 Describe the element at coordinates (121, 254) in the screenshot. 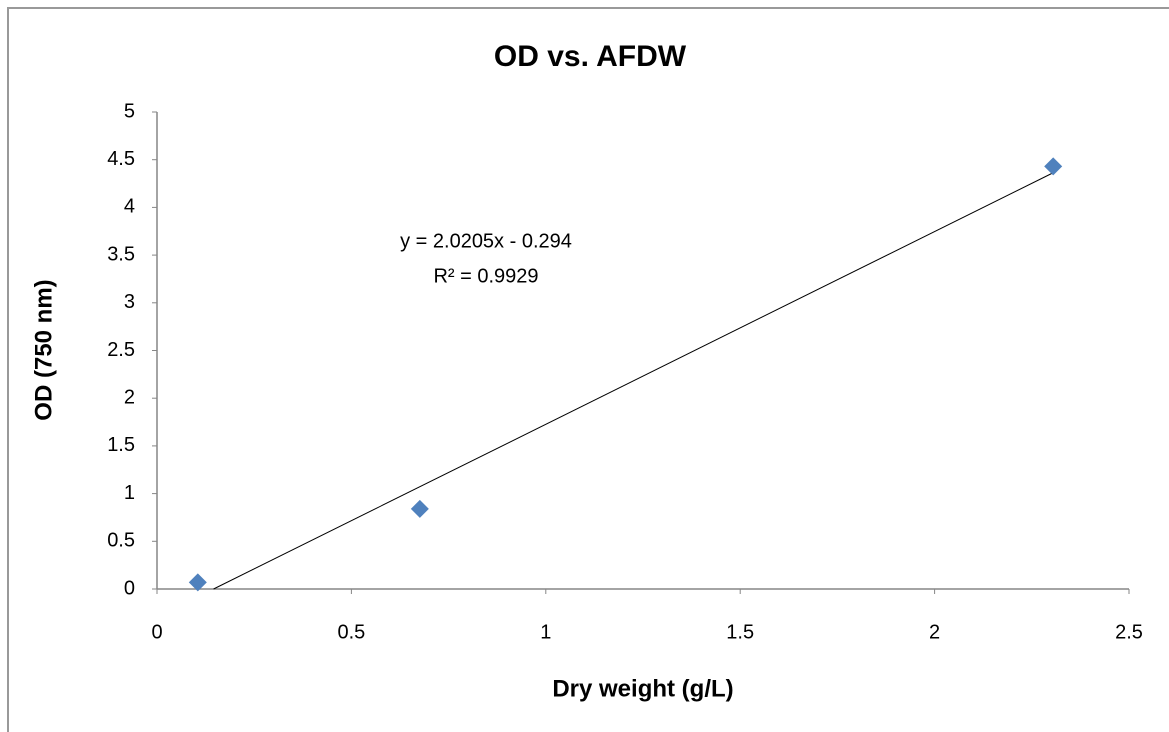

I see `y-tick-label: 3.5` at that location.